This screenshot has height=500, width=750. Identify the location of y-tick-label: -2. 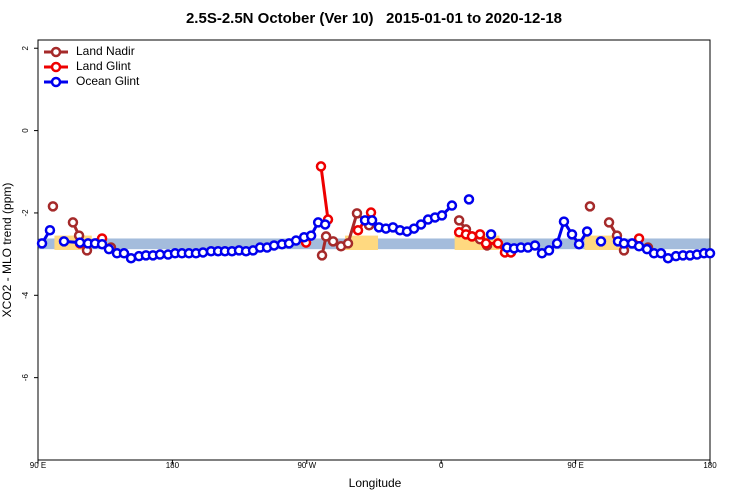
(25, 213).